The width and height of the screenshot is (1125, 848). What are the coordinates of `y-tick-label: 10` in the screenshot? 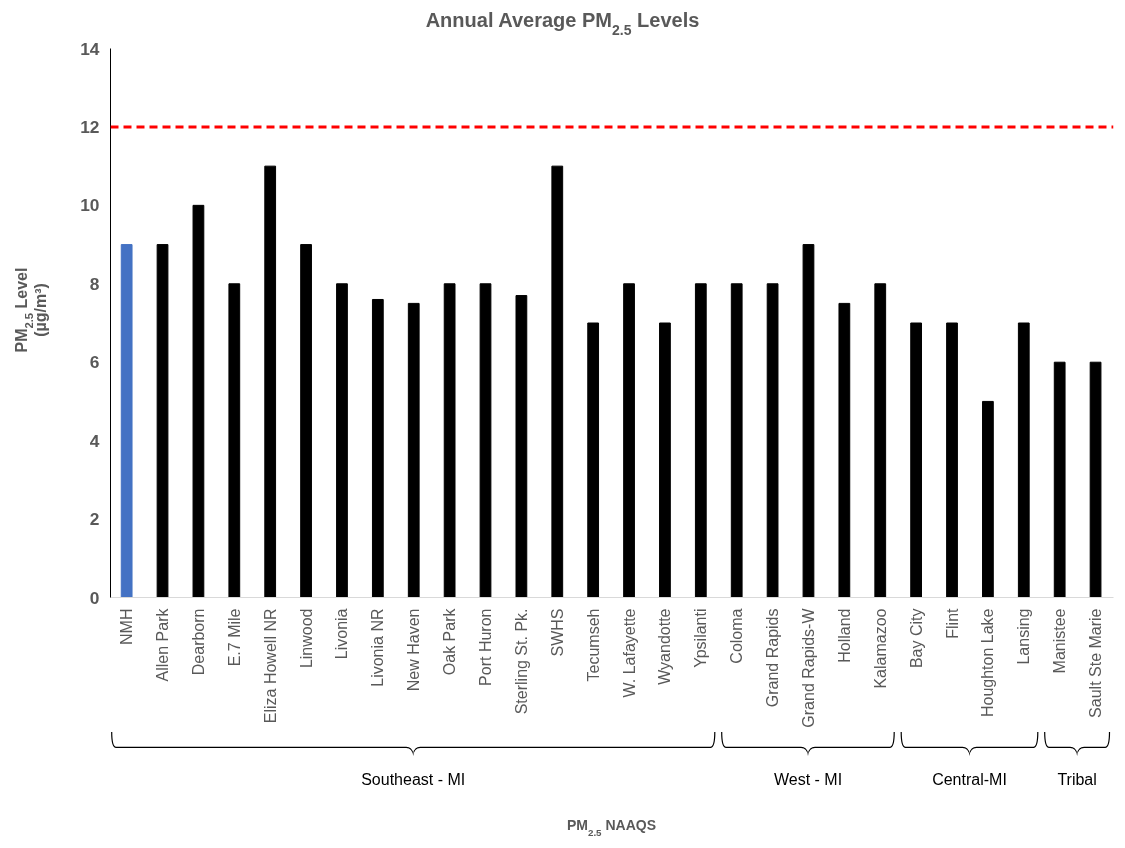 It's located at (90, 205).